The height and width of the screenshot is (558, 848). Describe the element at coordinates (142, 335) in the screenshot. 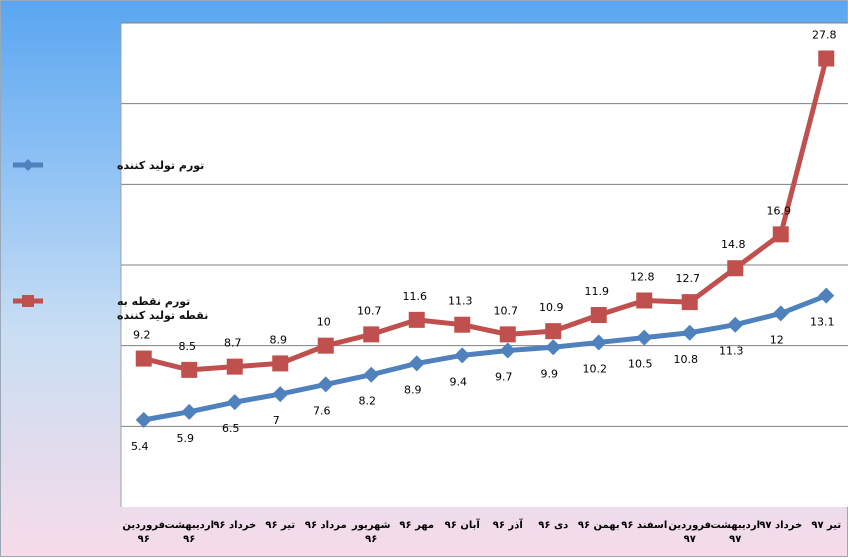

I see `data-label: 9.2` at that location.